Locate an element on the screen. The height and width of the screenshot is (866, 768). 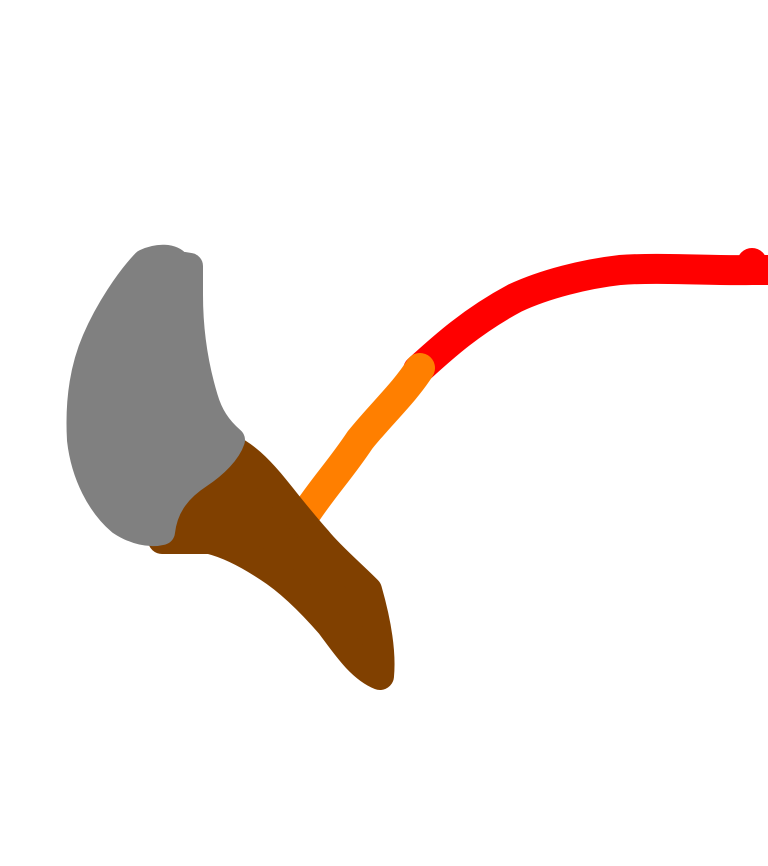
red-stroke is located at coordinates (585, 319).